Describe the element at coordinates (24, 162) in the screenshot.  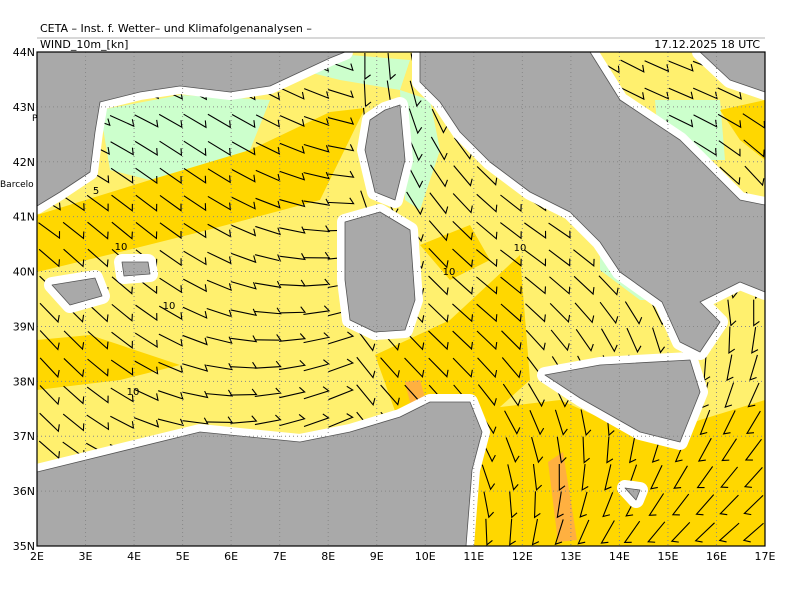
I see `lat-label: 42N` at that location.